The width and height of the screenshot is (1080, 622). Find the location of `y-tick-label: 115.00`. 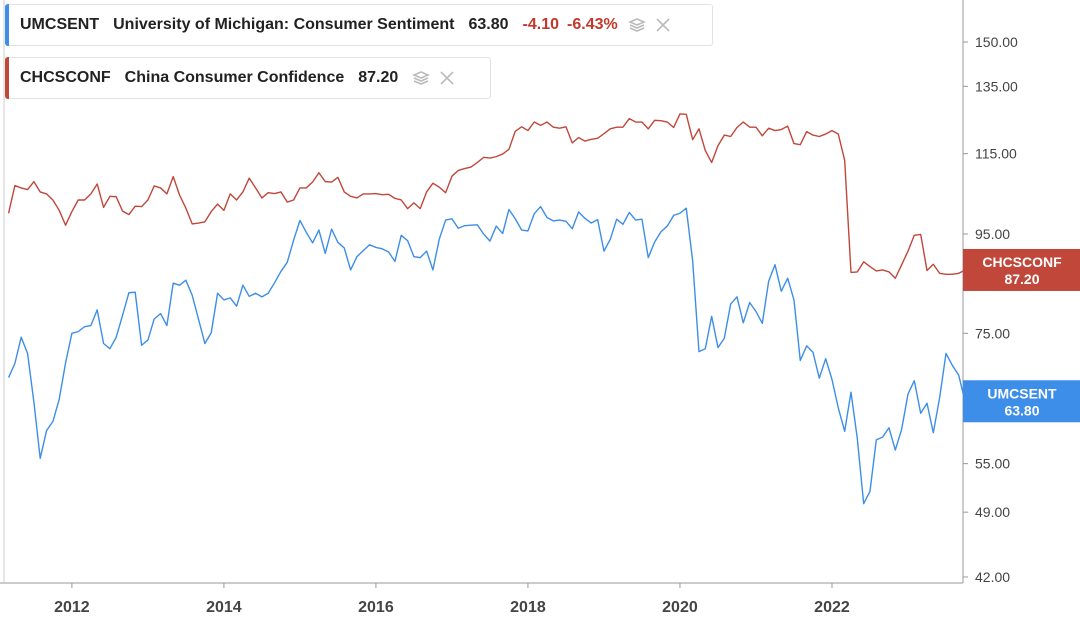

y-tick-label: 115.00 is located at coordinates (996, 154).